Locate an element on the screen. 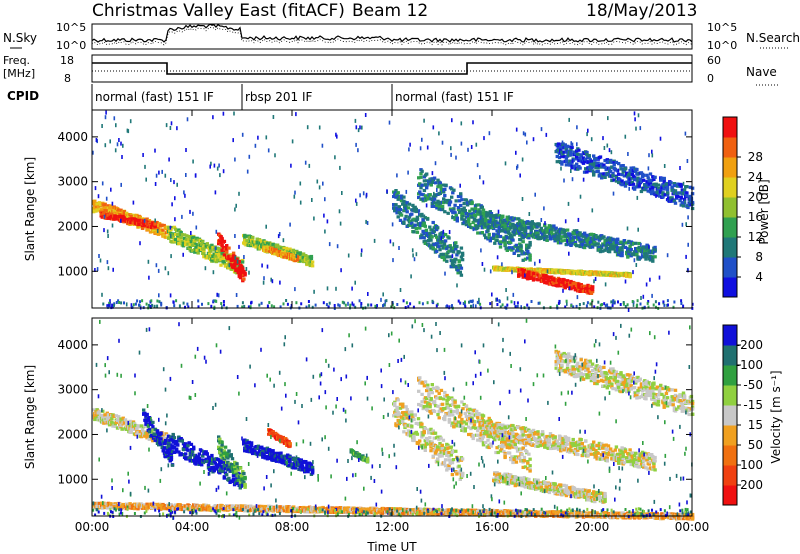 The image size is (800, 554). freq-label-line1: Freq. is located at coordinates (16, 60).